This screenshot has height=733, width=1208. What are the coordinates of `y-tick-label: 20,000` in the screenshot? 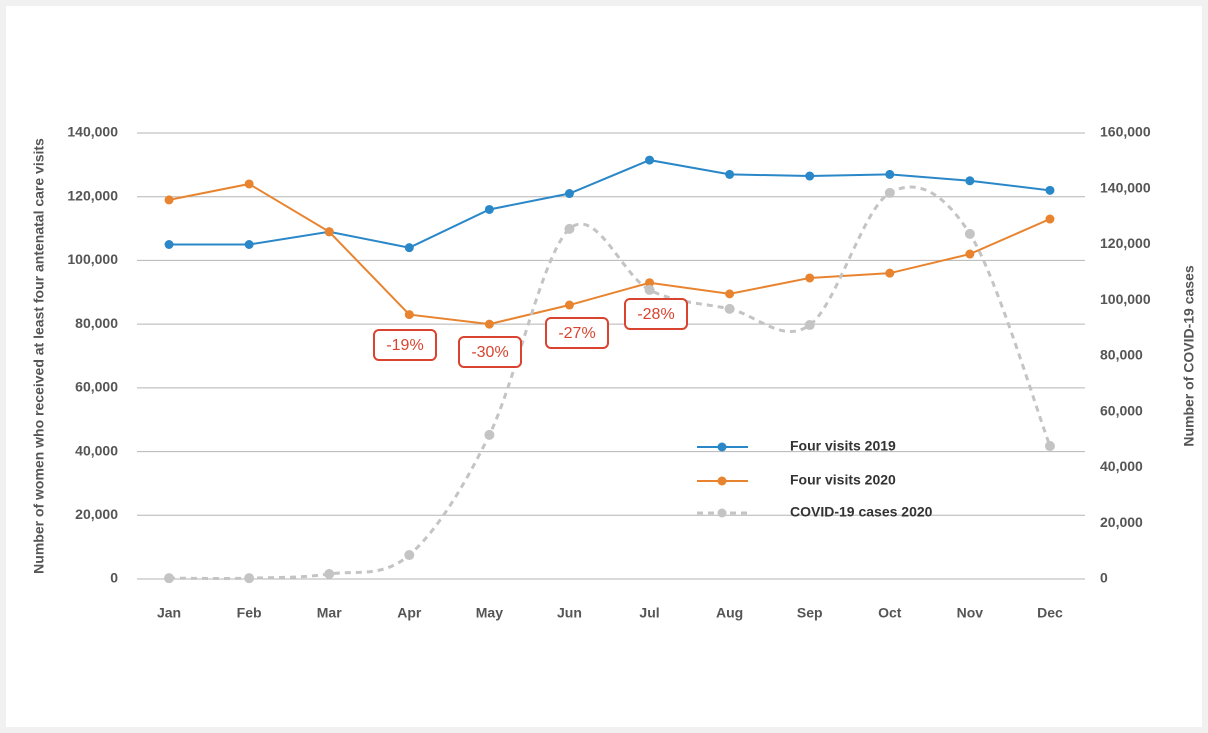 It's located at (96, 514).